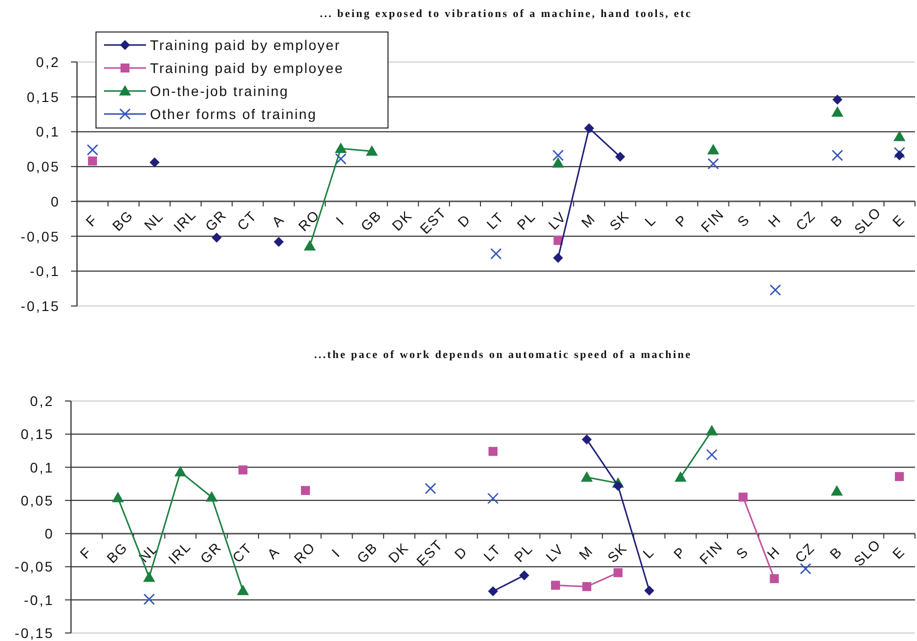  Describe the element at coordinates (503, 355) in the screenshot. I see `chart-title: ...the pace of work depends on automatic speed of a machine` at that location.